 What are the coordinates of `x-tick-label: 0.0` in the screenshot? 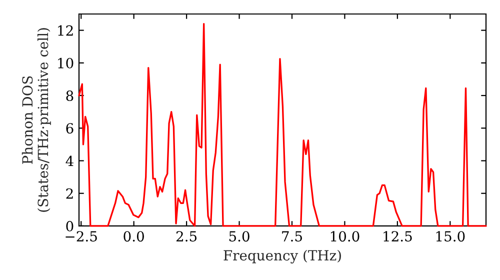 It's located at (134, 236).